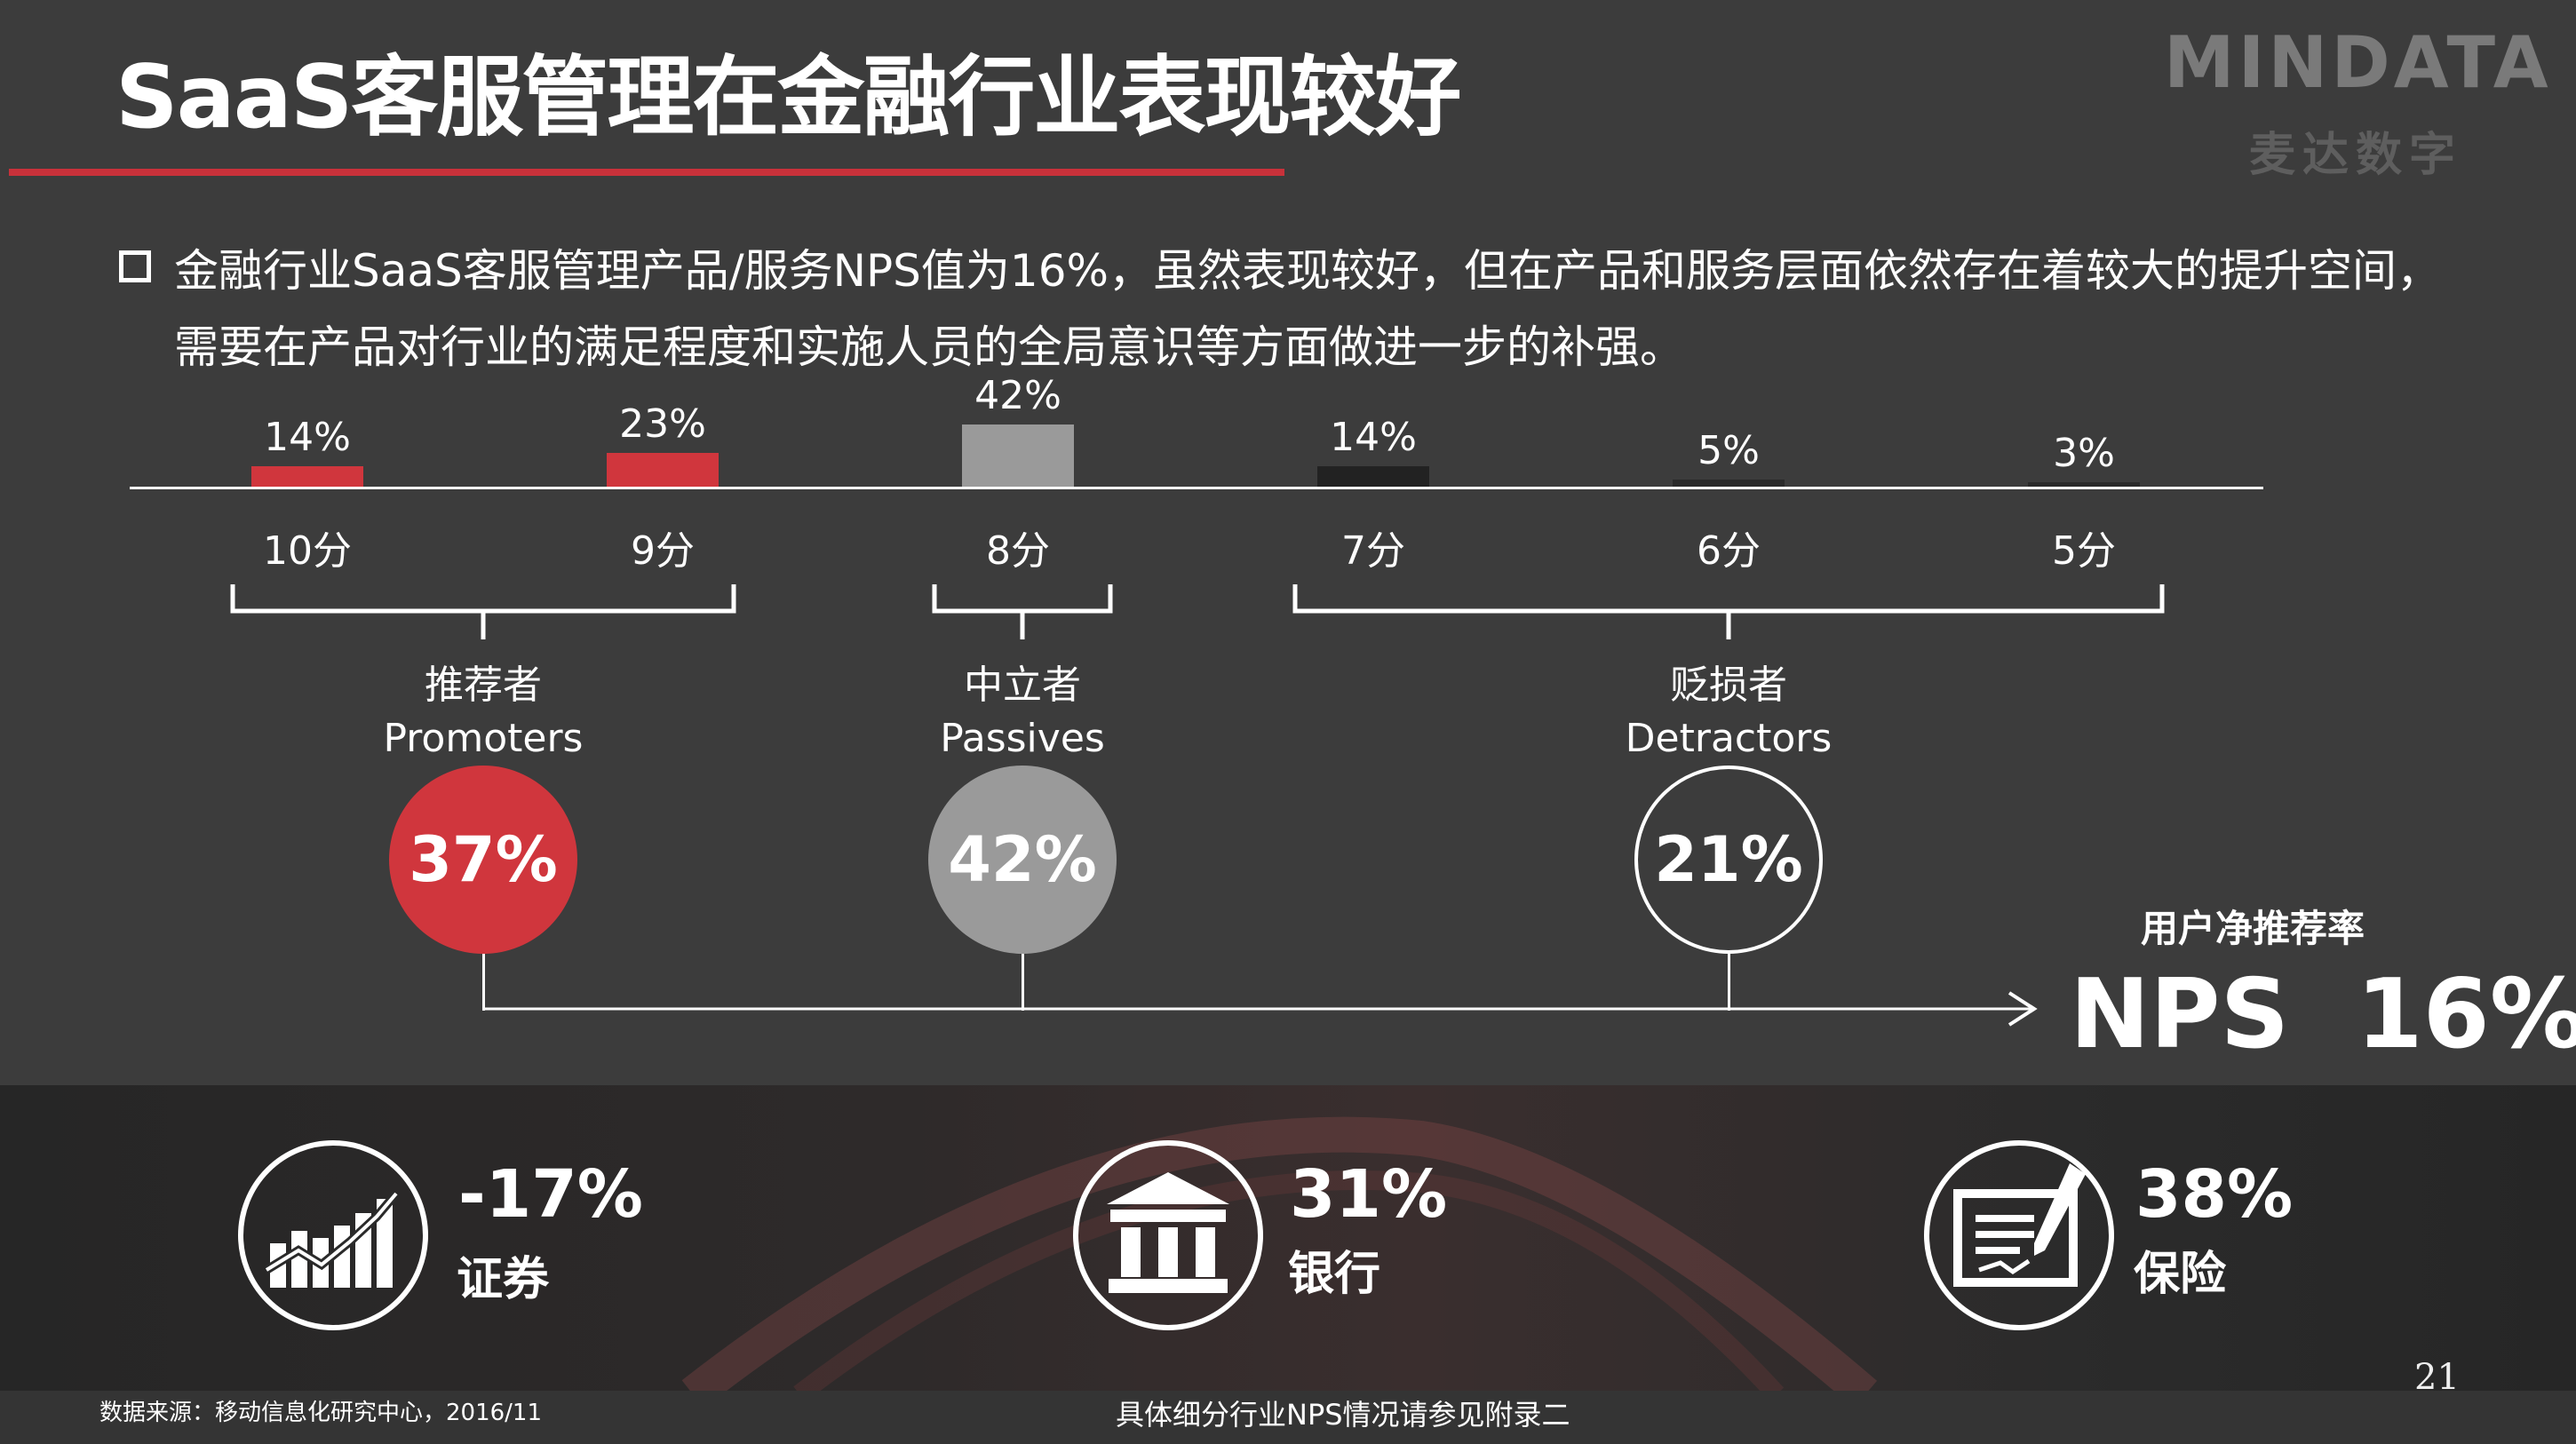 The width and height of the screenshot is (2576, 1444). I want to click on promoters-label: 推荐者 Promoters, so click(483, 712).